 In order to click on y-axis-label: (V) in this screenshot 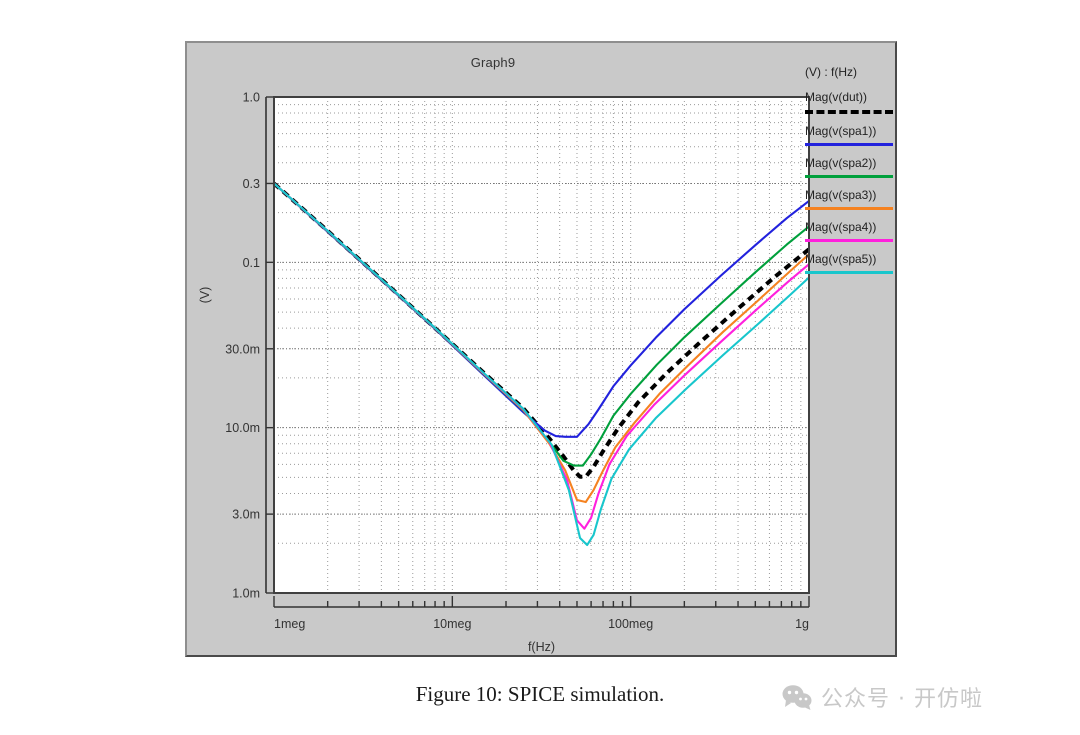, I will do `click(205, 295)`.